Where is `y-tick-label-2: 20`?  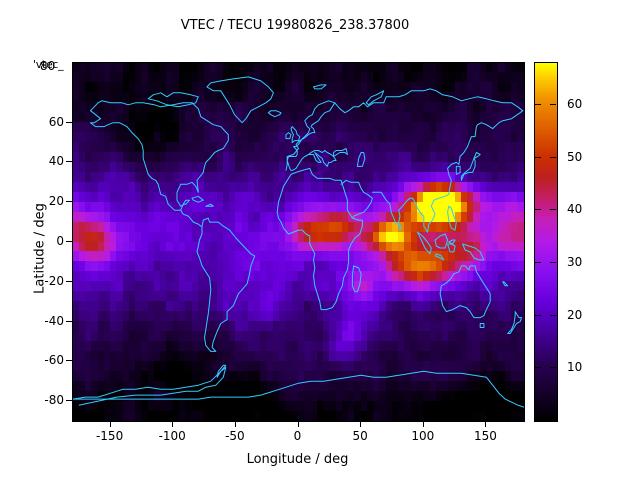
y-tick-label-2: 20 is located at coordinates (56, 201).